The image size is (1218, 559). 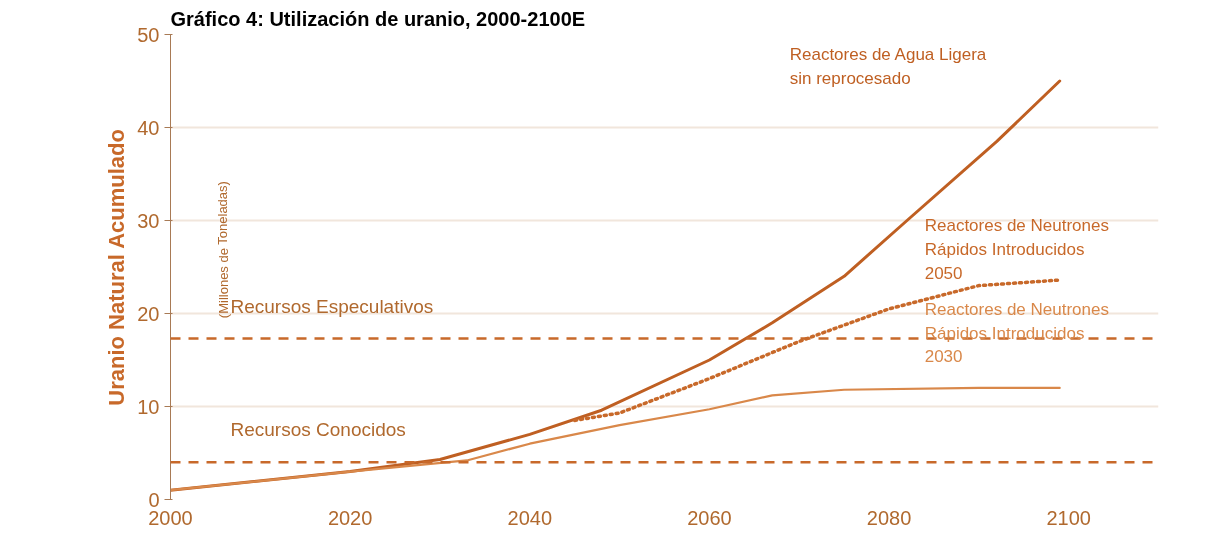 What do you see at coordinates (332, 306) in the screenshot?
I see `ref-line-label: Recursos Especulativos` at bounding box center [332, 306].